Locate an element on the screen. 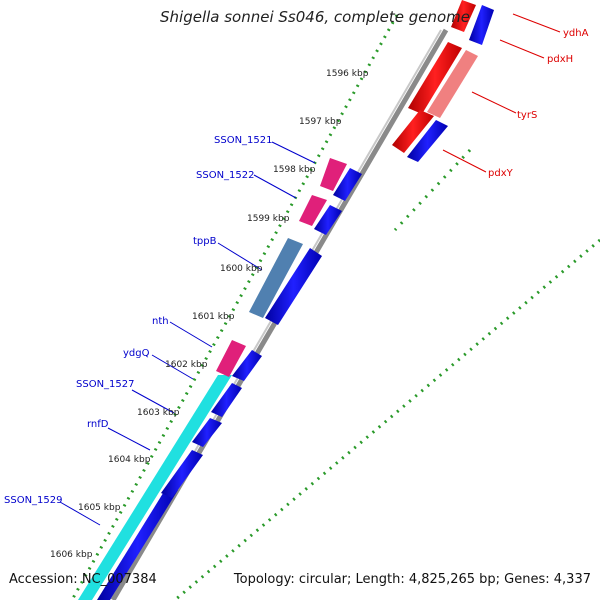  leader-ydgQ is located at coordinates (172, 367).